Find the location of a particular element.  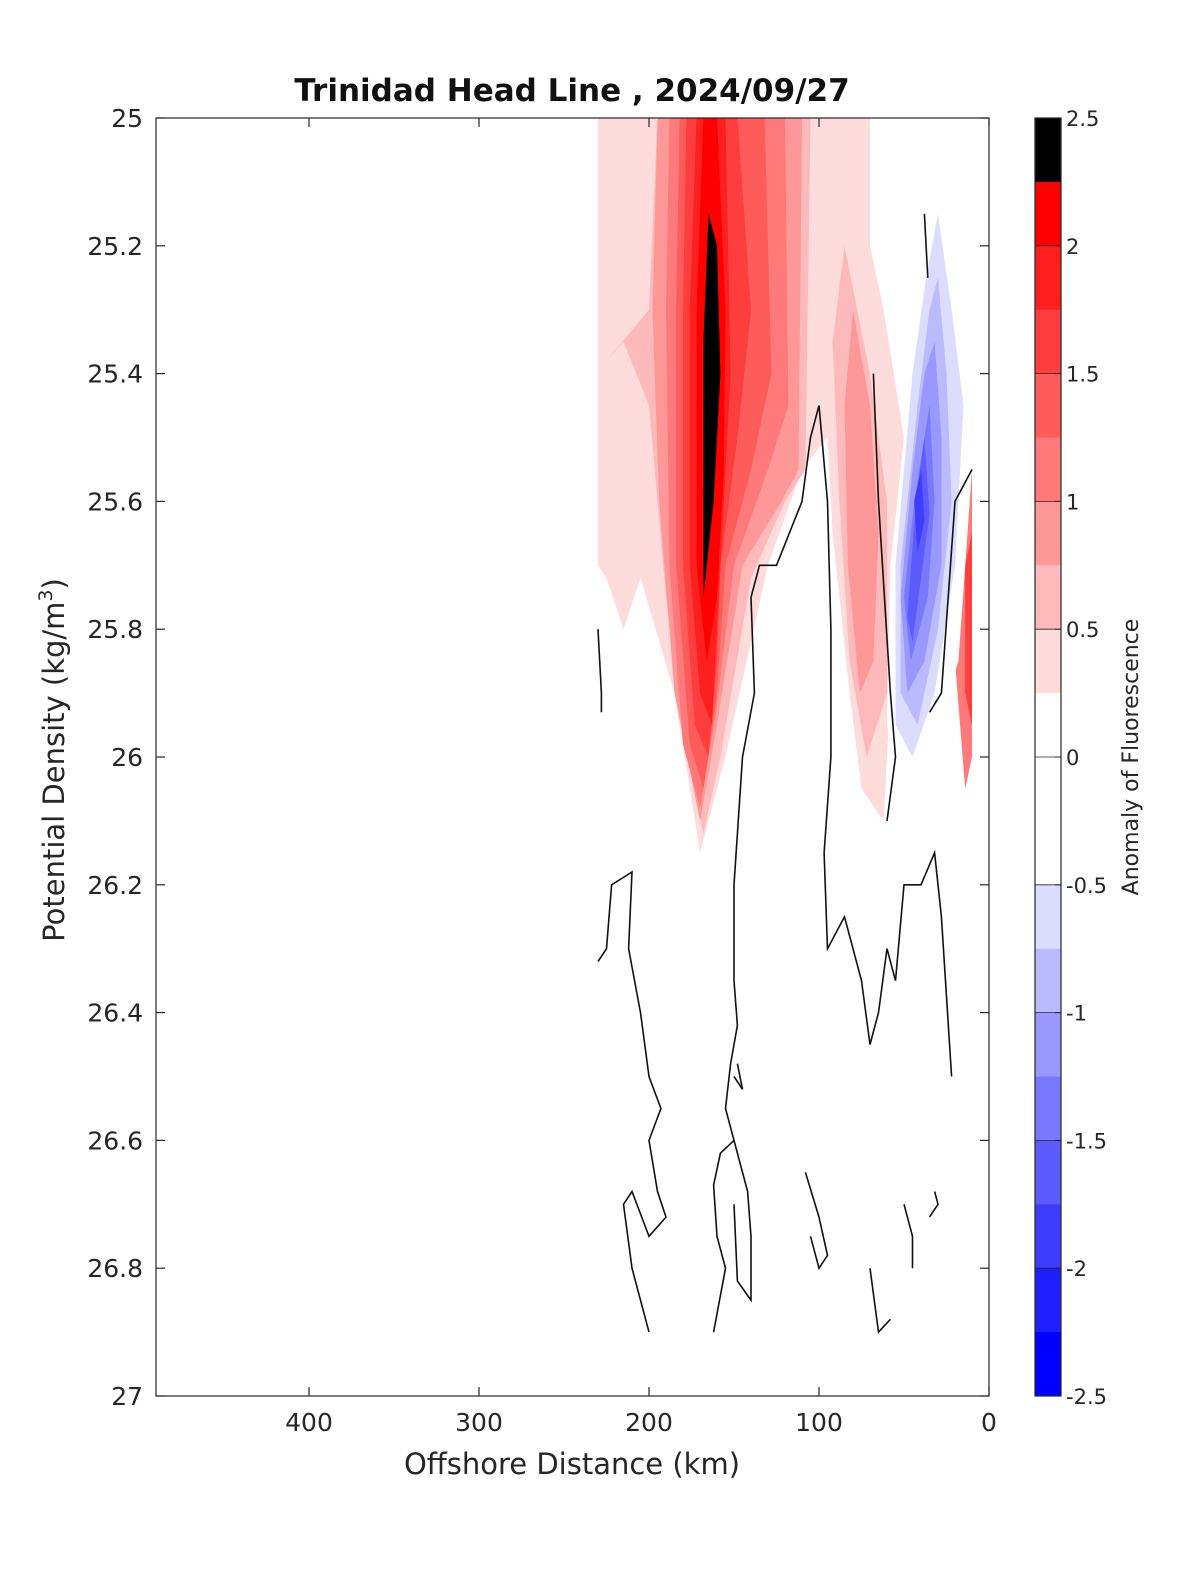

y-tick-label: 26.8 is located at coordinates (115, 1268).